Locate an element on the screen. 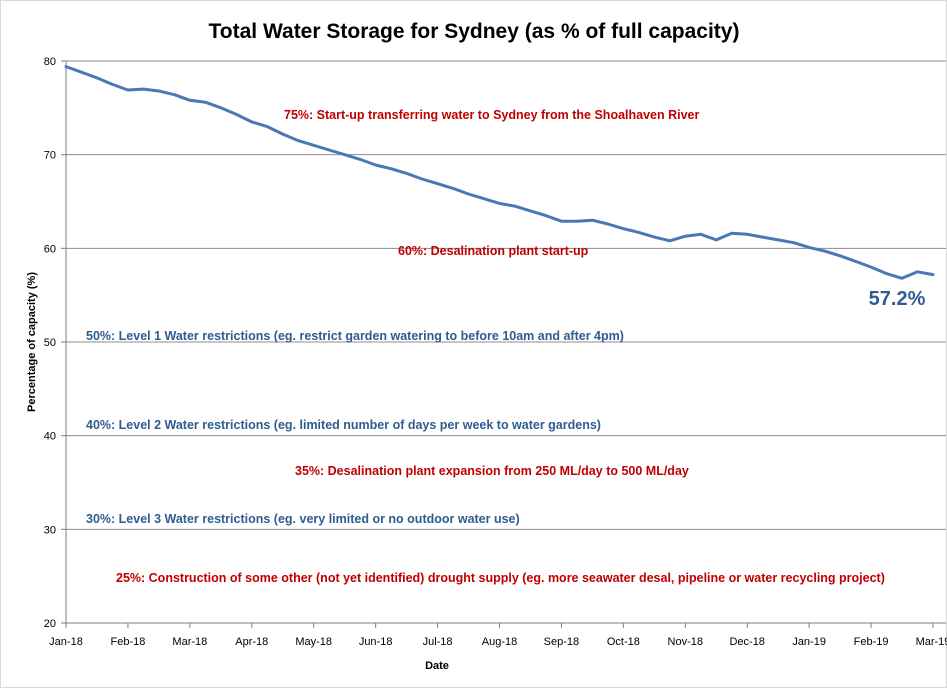 This screenshot has width=947, height=689. x-tick-label-6: Jul-18 is located at coordinates (438, 642).